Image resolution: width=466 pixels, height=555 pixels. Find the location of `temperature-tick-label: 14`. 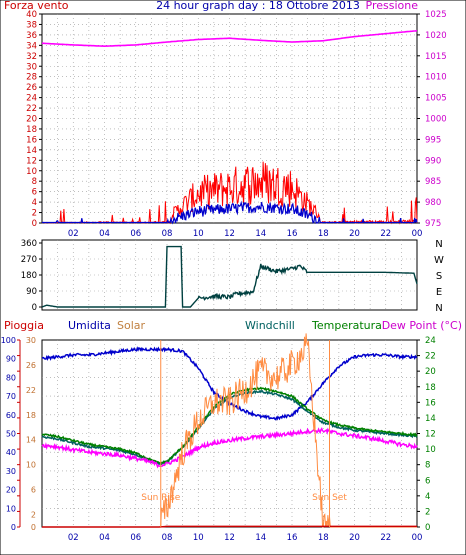

temperature-tick-label: 14 is located at coordinates (430, 419).